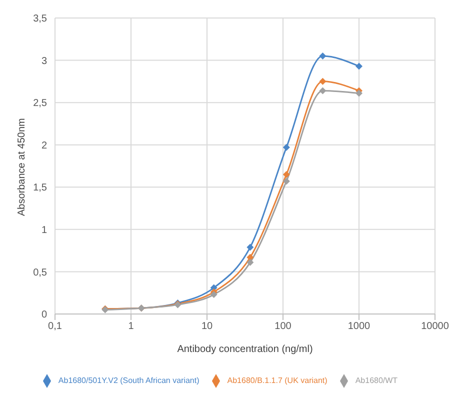  I want to click on y-tick-label: 1, so click(44, 230).